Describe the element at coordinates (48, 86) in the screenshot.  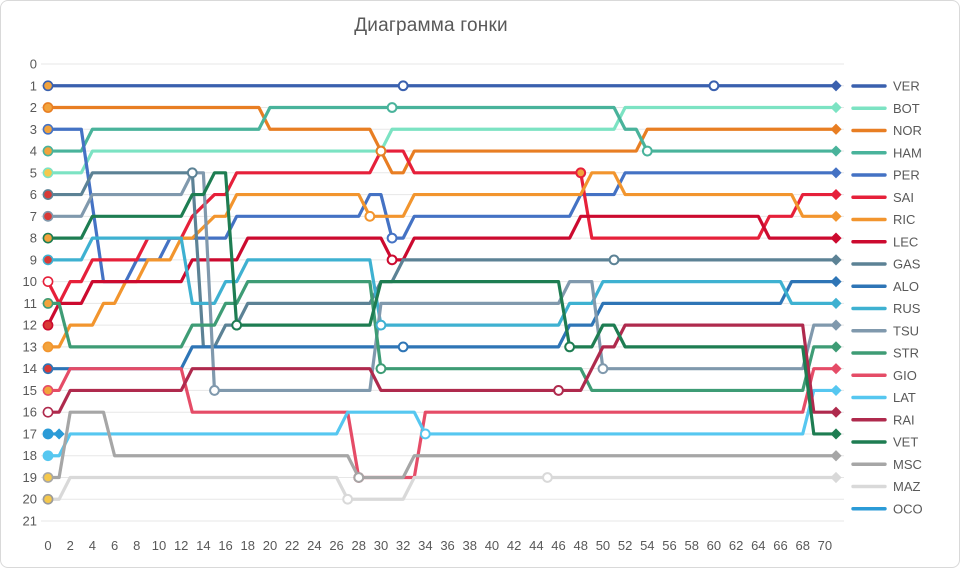
I see `start-marker-VER` at that location.